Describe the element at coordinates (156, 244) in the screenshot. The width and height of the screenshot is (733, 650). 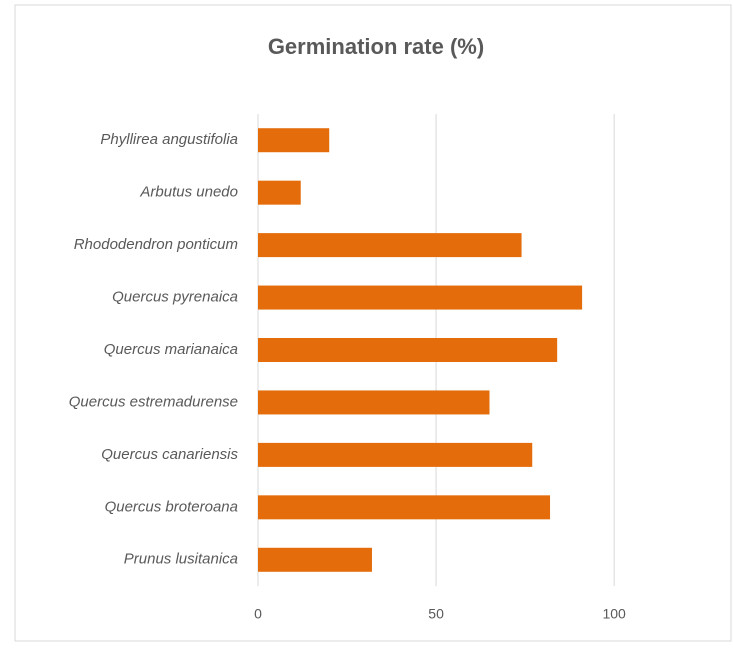
I see `y-tick-label: Rhododendron ponticum` at that location.